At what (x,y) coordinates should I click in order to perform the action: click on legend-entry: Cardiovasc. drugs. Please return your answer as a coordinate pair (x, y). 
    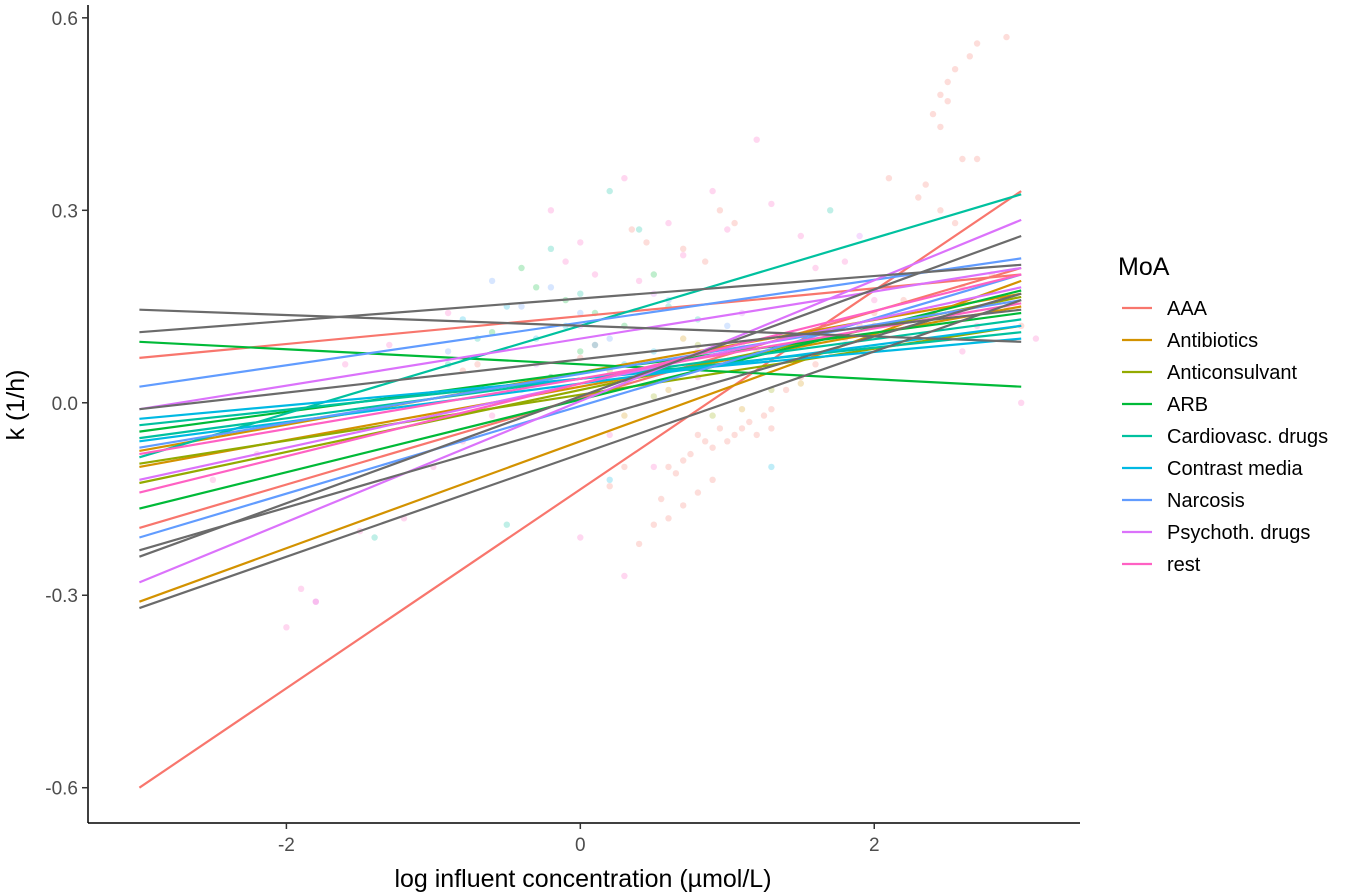
    Looking at the image, I should click on (1225, 437).